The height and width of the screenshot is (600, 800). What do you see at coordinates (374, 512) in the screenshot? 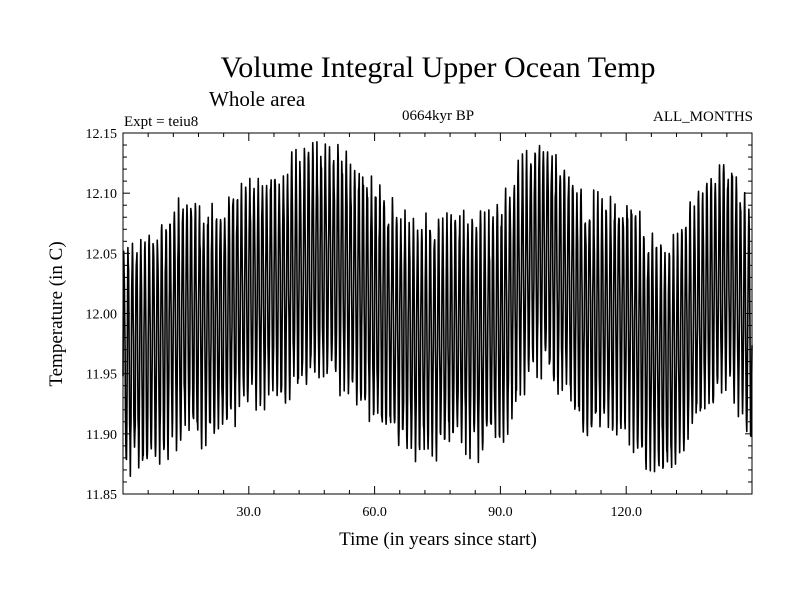
I see `x-tick-label: 60.0` at bounding box center [374, 512].